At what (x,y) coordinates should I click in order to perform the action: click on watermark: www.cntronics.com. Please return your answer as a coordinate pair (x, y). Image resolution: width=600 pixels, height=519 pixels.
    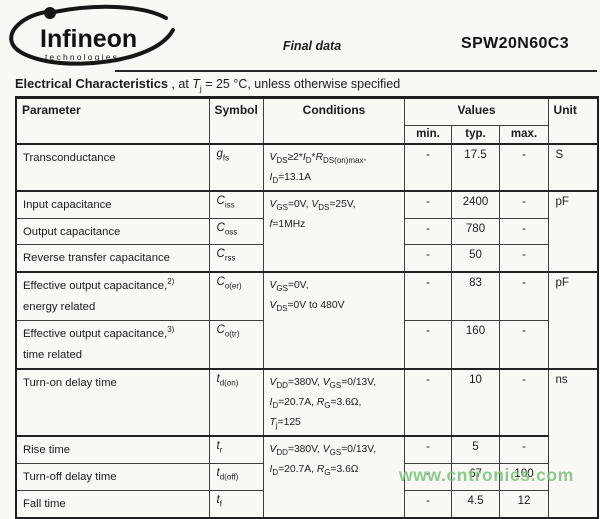
    Looking at the image, I should click on (486, 475).